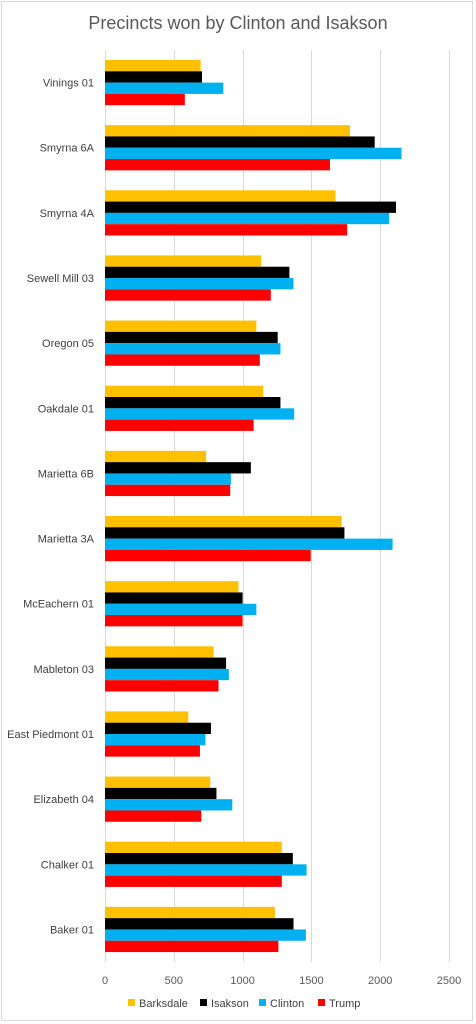 The height and width of the screenshot is (1024, 476). What do you see at coordinates (287, 1004) in the screenshot?
I see `legend-label-clinton: Clinton` at bounding box center [287, 1004].